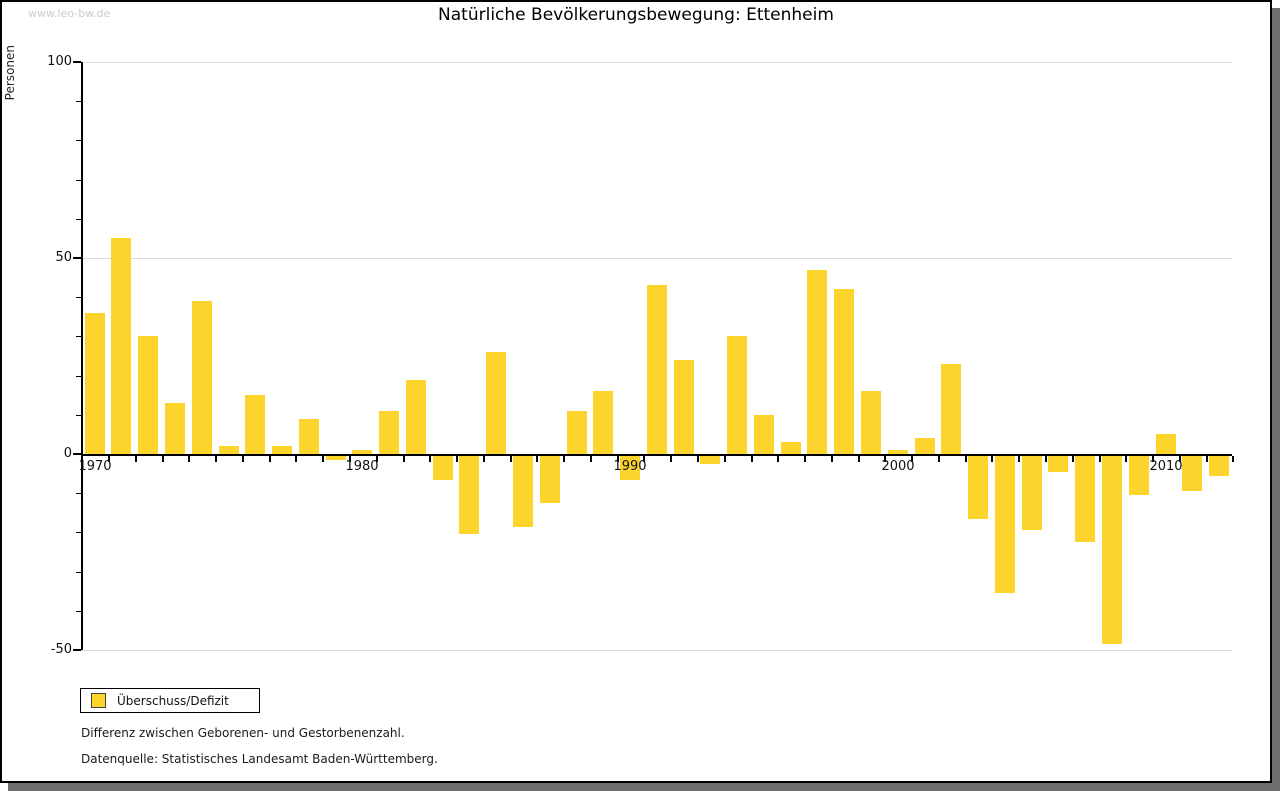 The image size is (1280, 791). Describe the element at coordinates (59, 61) in the screenshot. I see `y-tick-label: 100` at that location.